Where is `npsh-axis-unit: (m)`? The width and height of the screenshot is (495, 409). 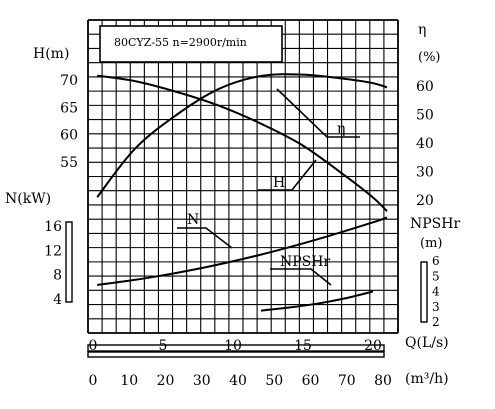
npsh-axis-unit: (m) is located at coordinates (431, 243).